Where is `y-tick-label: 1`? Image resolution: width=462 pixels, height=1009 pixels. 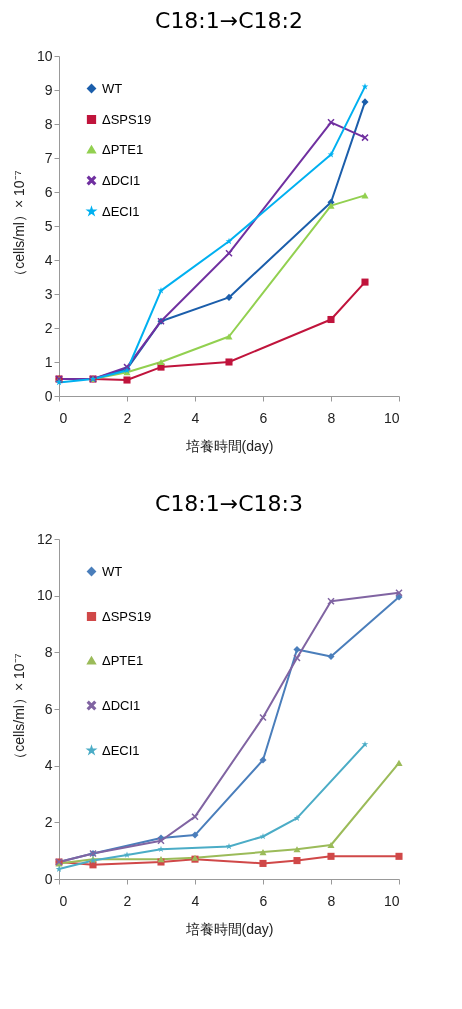 y-tick-label: 1 is located at coordinates (48, 361).